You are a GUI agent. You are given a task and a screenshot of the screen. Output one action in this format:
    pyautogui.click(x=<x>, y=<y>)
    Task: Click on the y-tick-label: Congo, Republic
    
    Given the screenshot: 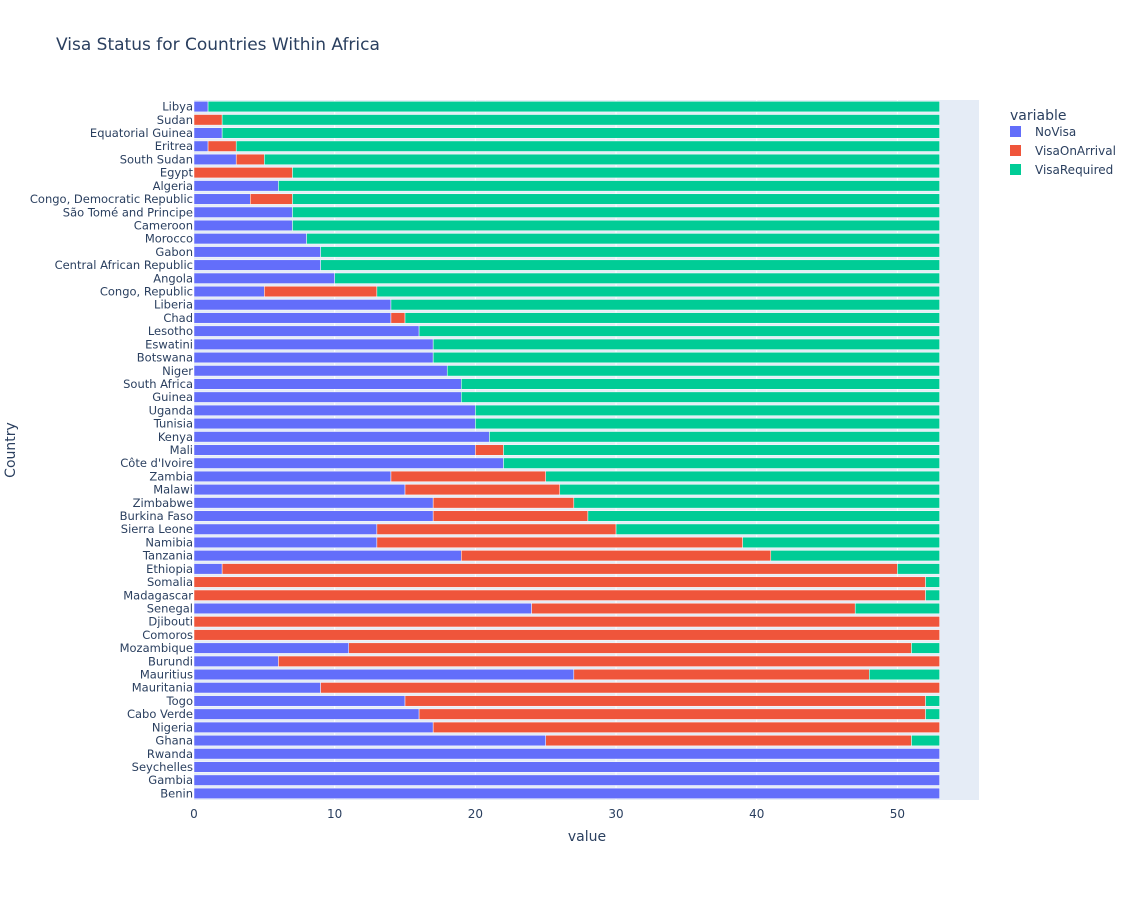 What is the action you would take?
    pyautogui.click(x=146, y=292)
    